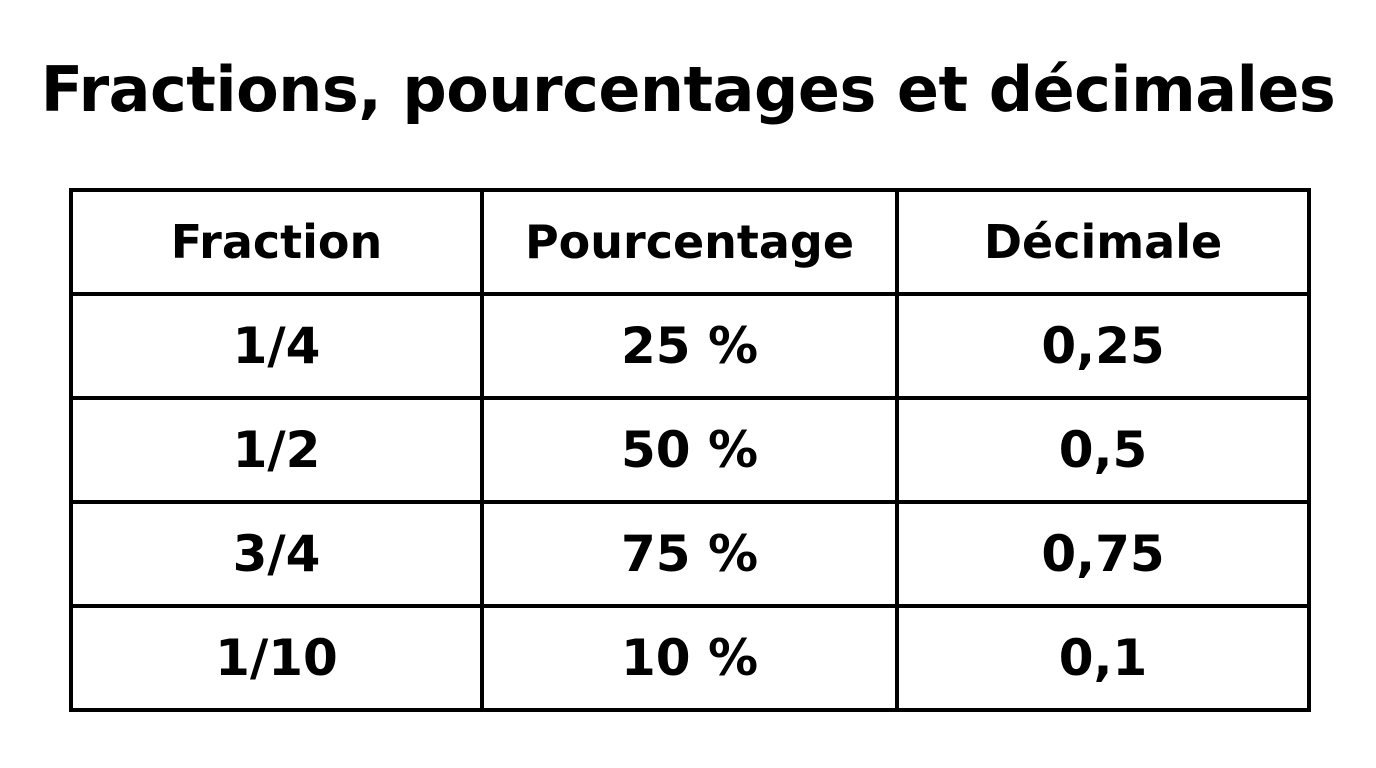 The width and height of the screenshot is (1376, 768). What do you see at coordinates (1103, 658) in the screenshot?
I see `cell-decimale: 0,1` at bounding box center [1103, 658].